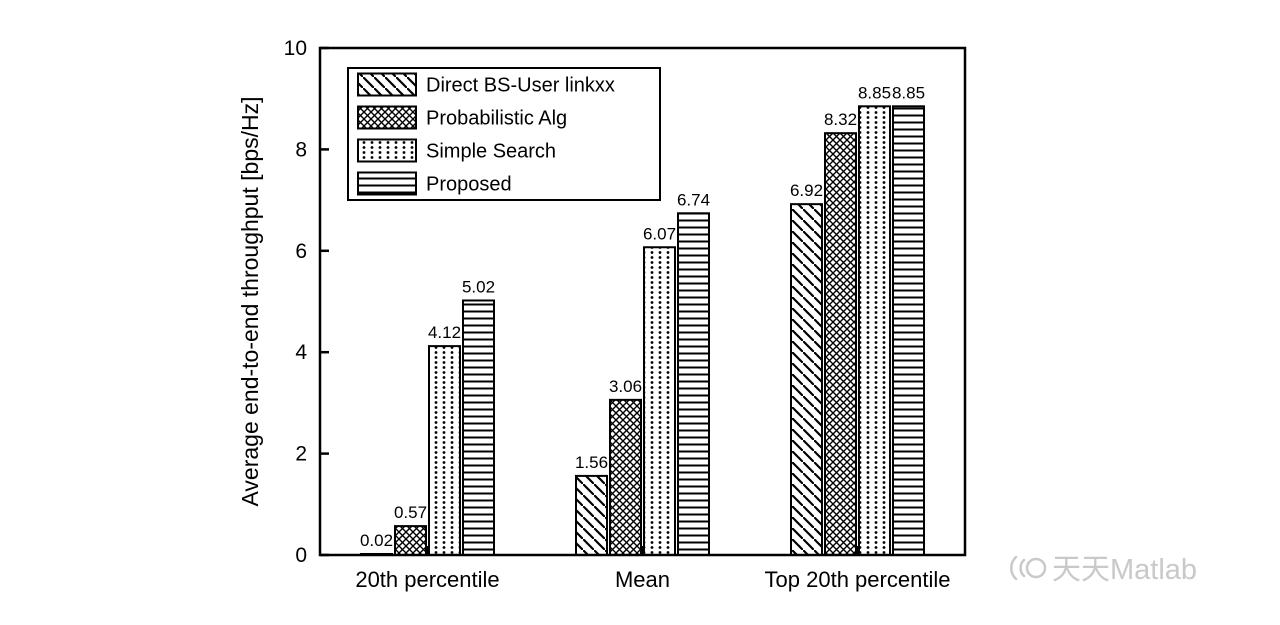  Describe the element at coordinates (410, 512) in the screenshot. I see `bar-value-label: 0.57` at that location.